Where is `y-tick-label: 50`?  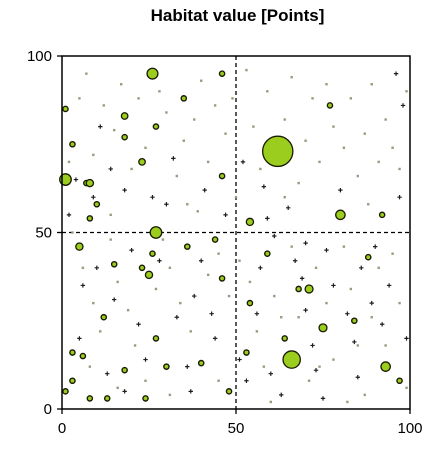 y-tick-label: 50 is located at coordinates (43, 233).